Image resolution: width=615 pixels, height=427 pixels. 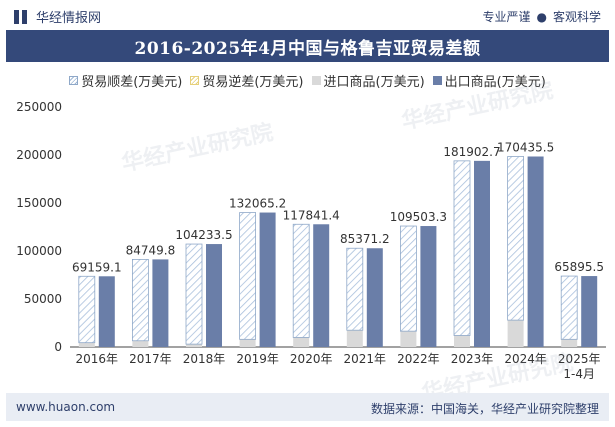 I want to click on top-bar: 华经情报网 专业严谨 ● 客观科学, so click(x=307, y=15).